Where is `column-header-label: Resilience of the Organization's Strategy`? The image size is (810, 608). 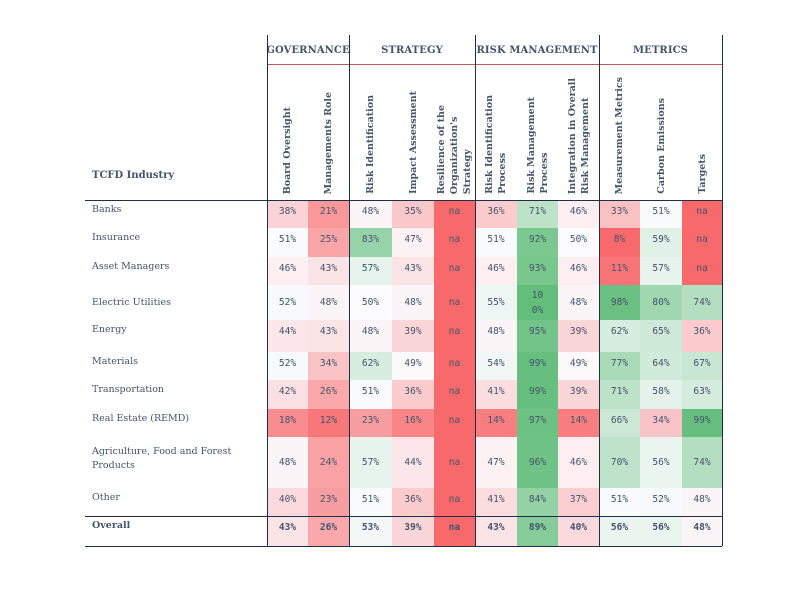 column-header-label: Resilience of the Organization's Strategy is located at coordinates (454, 149).